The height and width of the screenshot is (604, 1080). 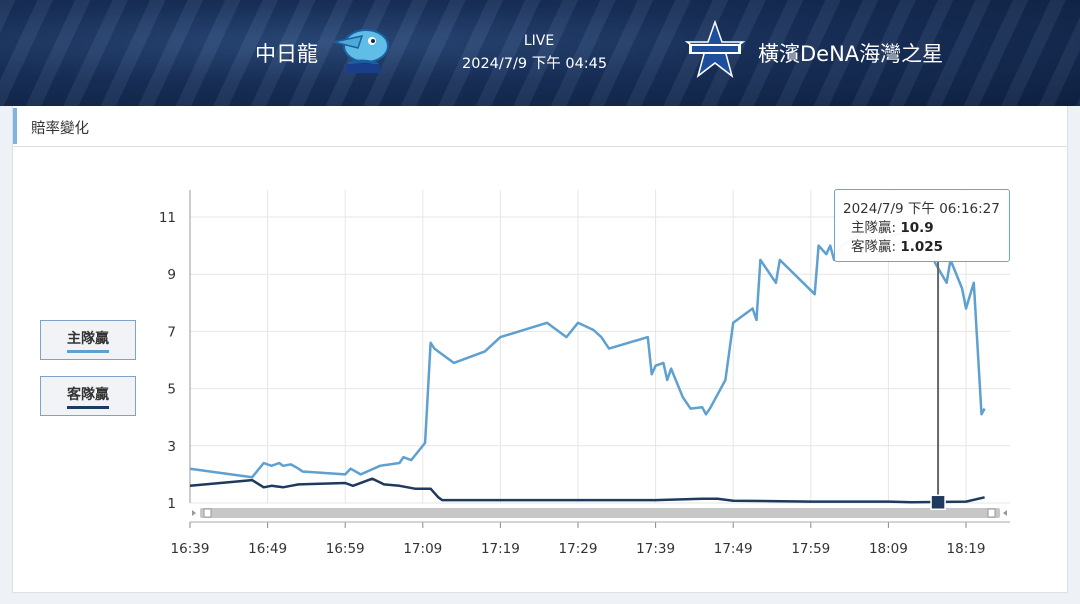 What do you see at coordinates (190, 549) in the screenshot?
I see `x-tick-label: 16:39` at bounding box center [190, 549].